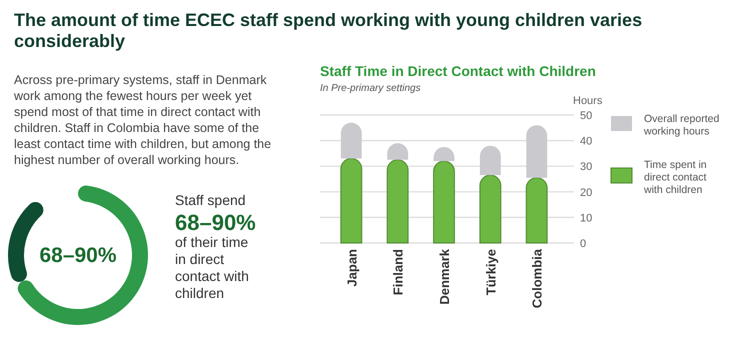 This screenshot has width=731, height=343. I want to click on y-tick-label: 0, so click(583, 244).